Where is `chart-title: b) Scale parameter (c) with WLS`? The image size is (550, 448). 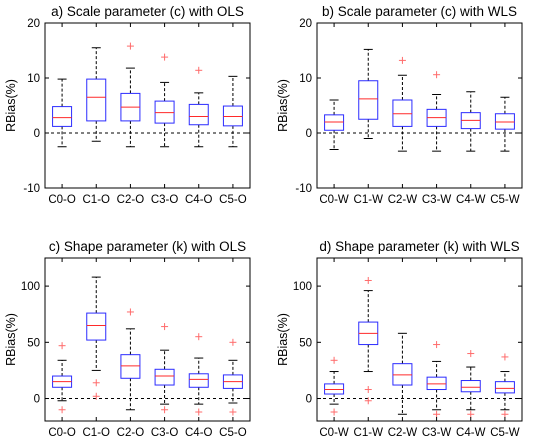 chart-title: b) Scale parameter (c) with WLS is located at coordinates (419, 11).